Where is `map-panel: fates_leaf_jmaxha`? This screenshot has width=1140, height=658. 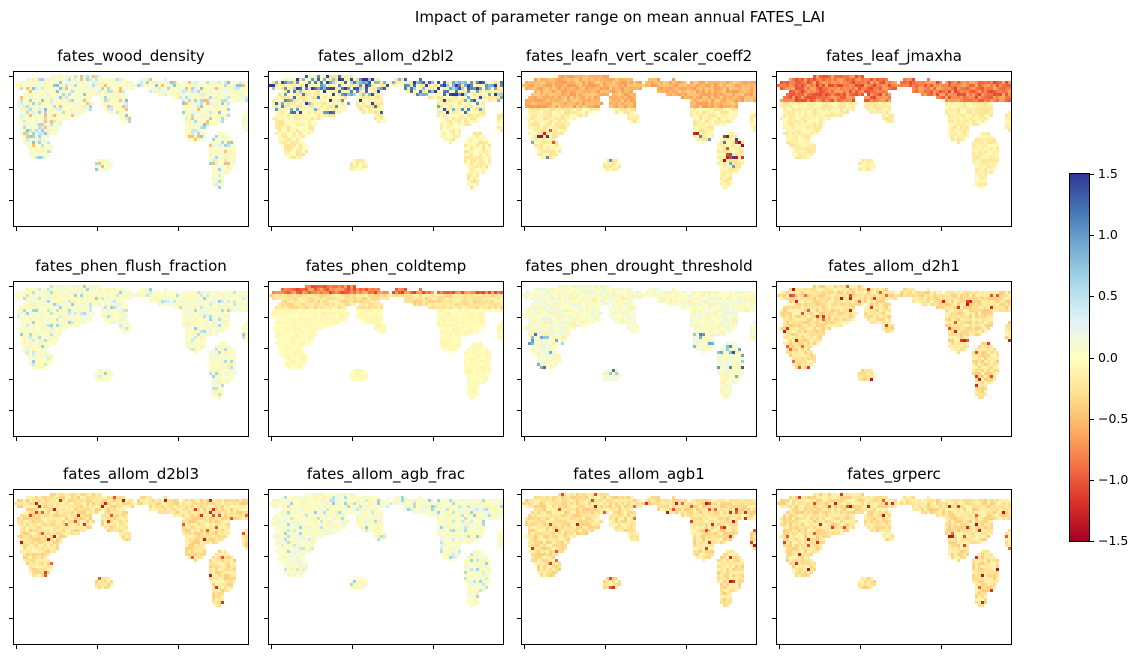
map-panel: fates_leaf_jmaxha is located at coordinates (892, 139).